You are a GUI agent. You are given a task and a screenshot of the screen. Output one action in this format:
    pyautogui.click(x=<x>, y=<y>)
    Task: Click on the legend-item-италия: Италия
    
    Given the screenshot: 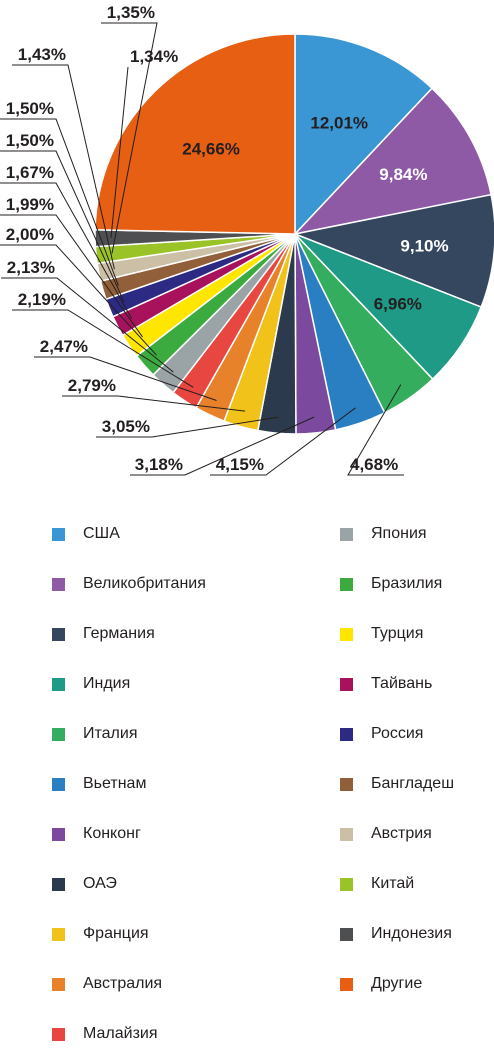 What is the action you would take?
    pyautogui.click(x=94, y=734)
    